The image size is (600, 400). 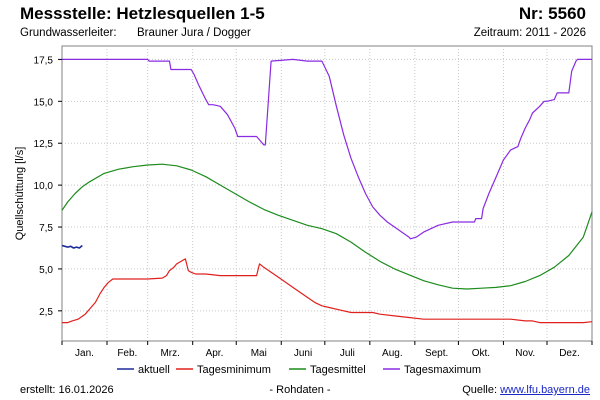 I want to click on y-tick-label: 17,5, so click(x=44, y=60).